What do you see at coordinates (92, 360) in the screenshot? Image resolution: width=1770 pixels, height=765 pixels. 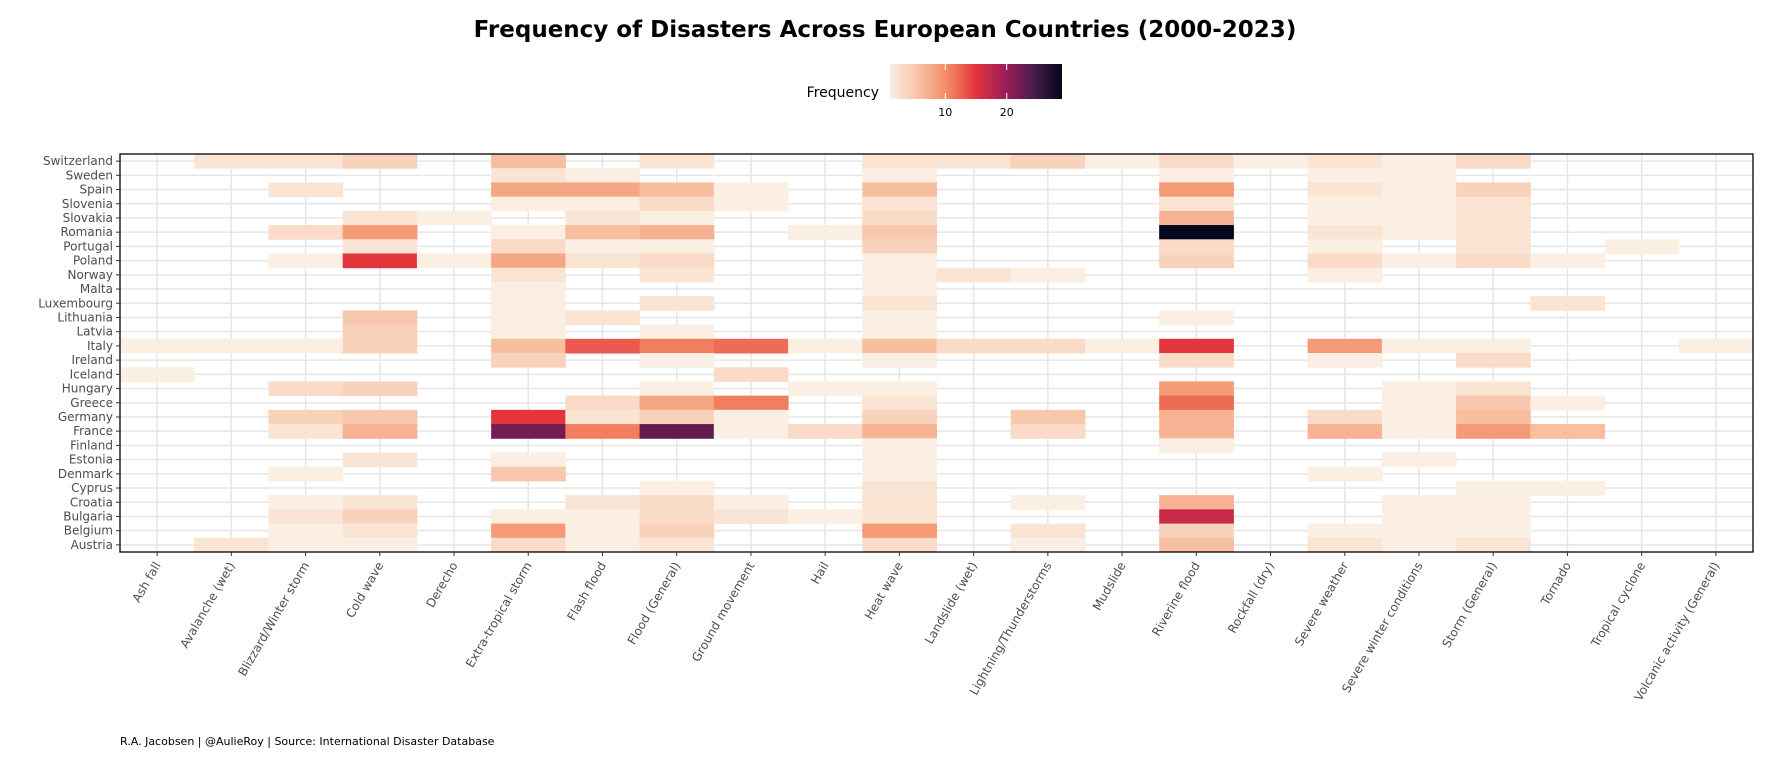 I see `y-tick-label: Ireland` at bounding box center [92, 360].